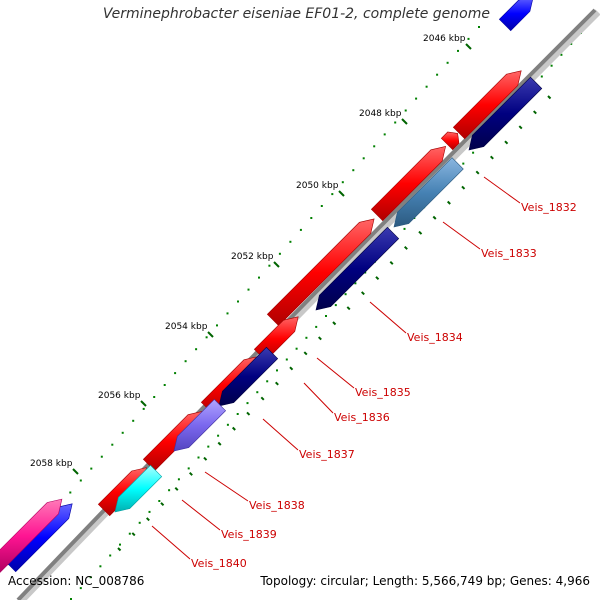 The image size is (600, 600). I want to click on kbp-label: 2050 kbp, so click(317, 186).